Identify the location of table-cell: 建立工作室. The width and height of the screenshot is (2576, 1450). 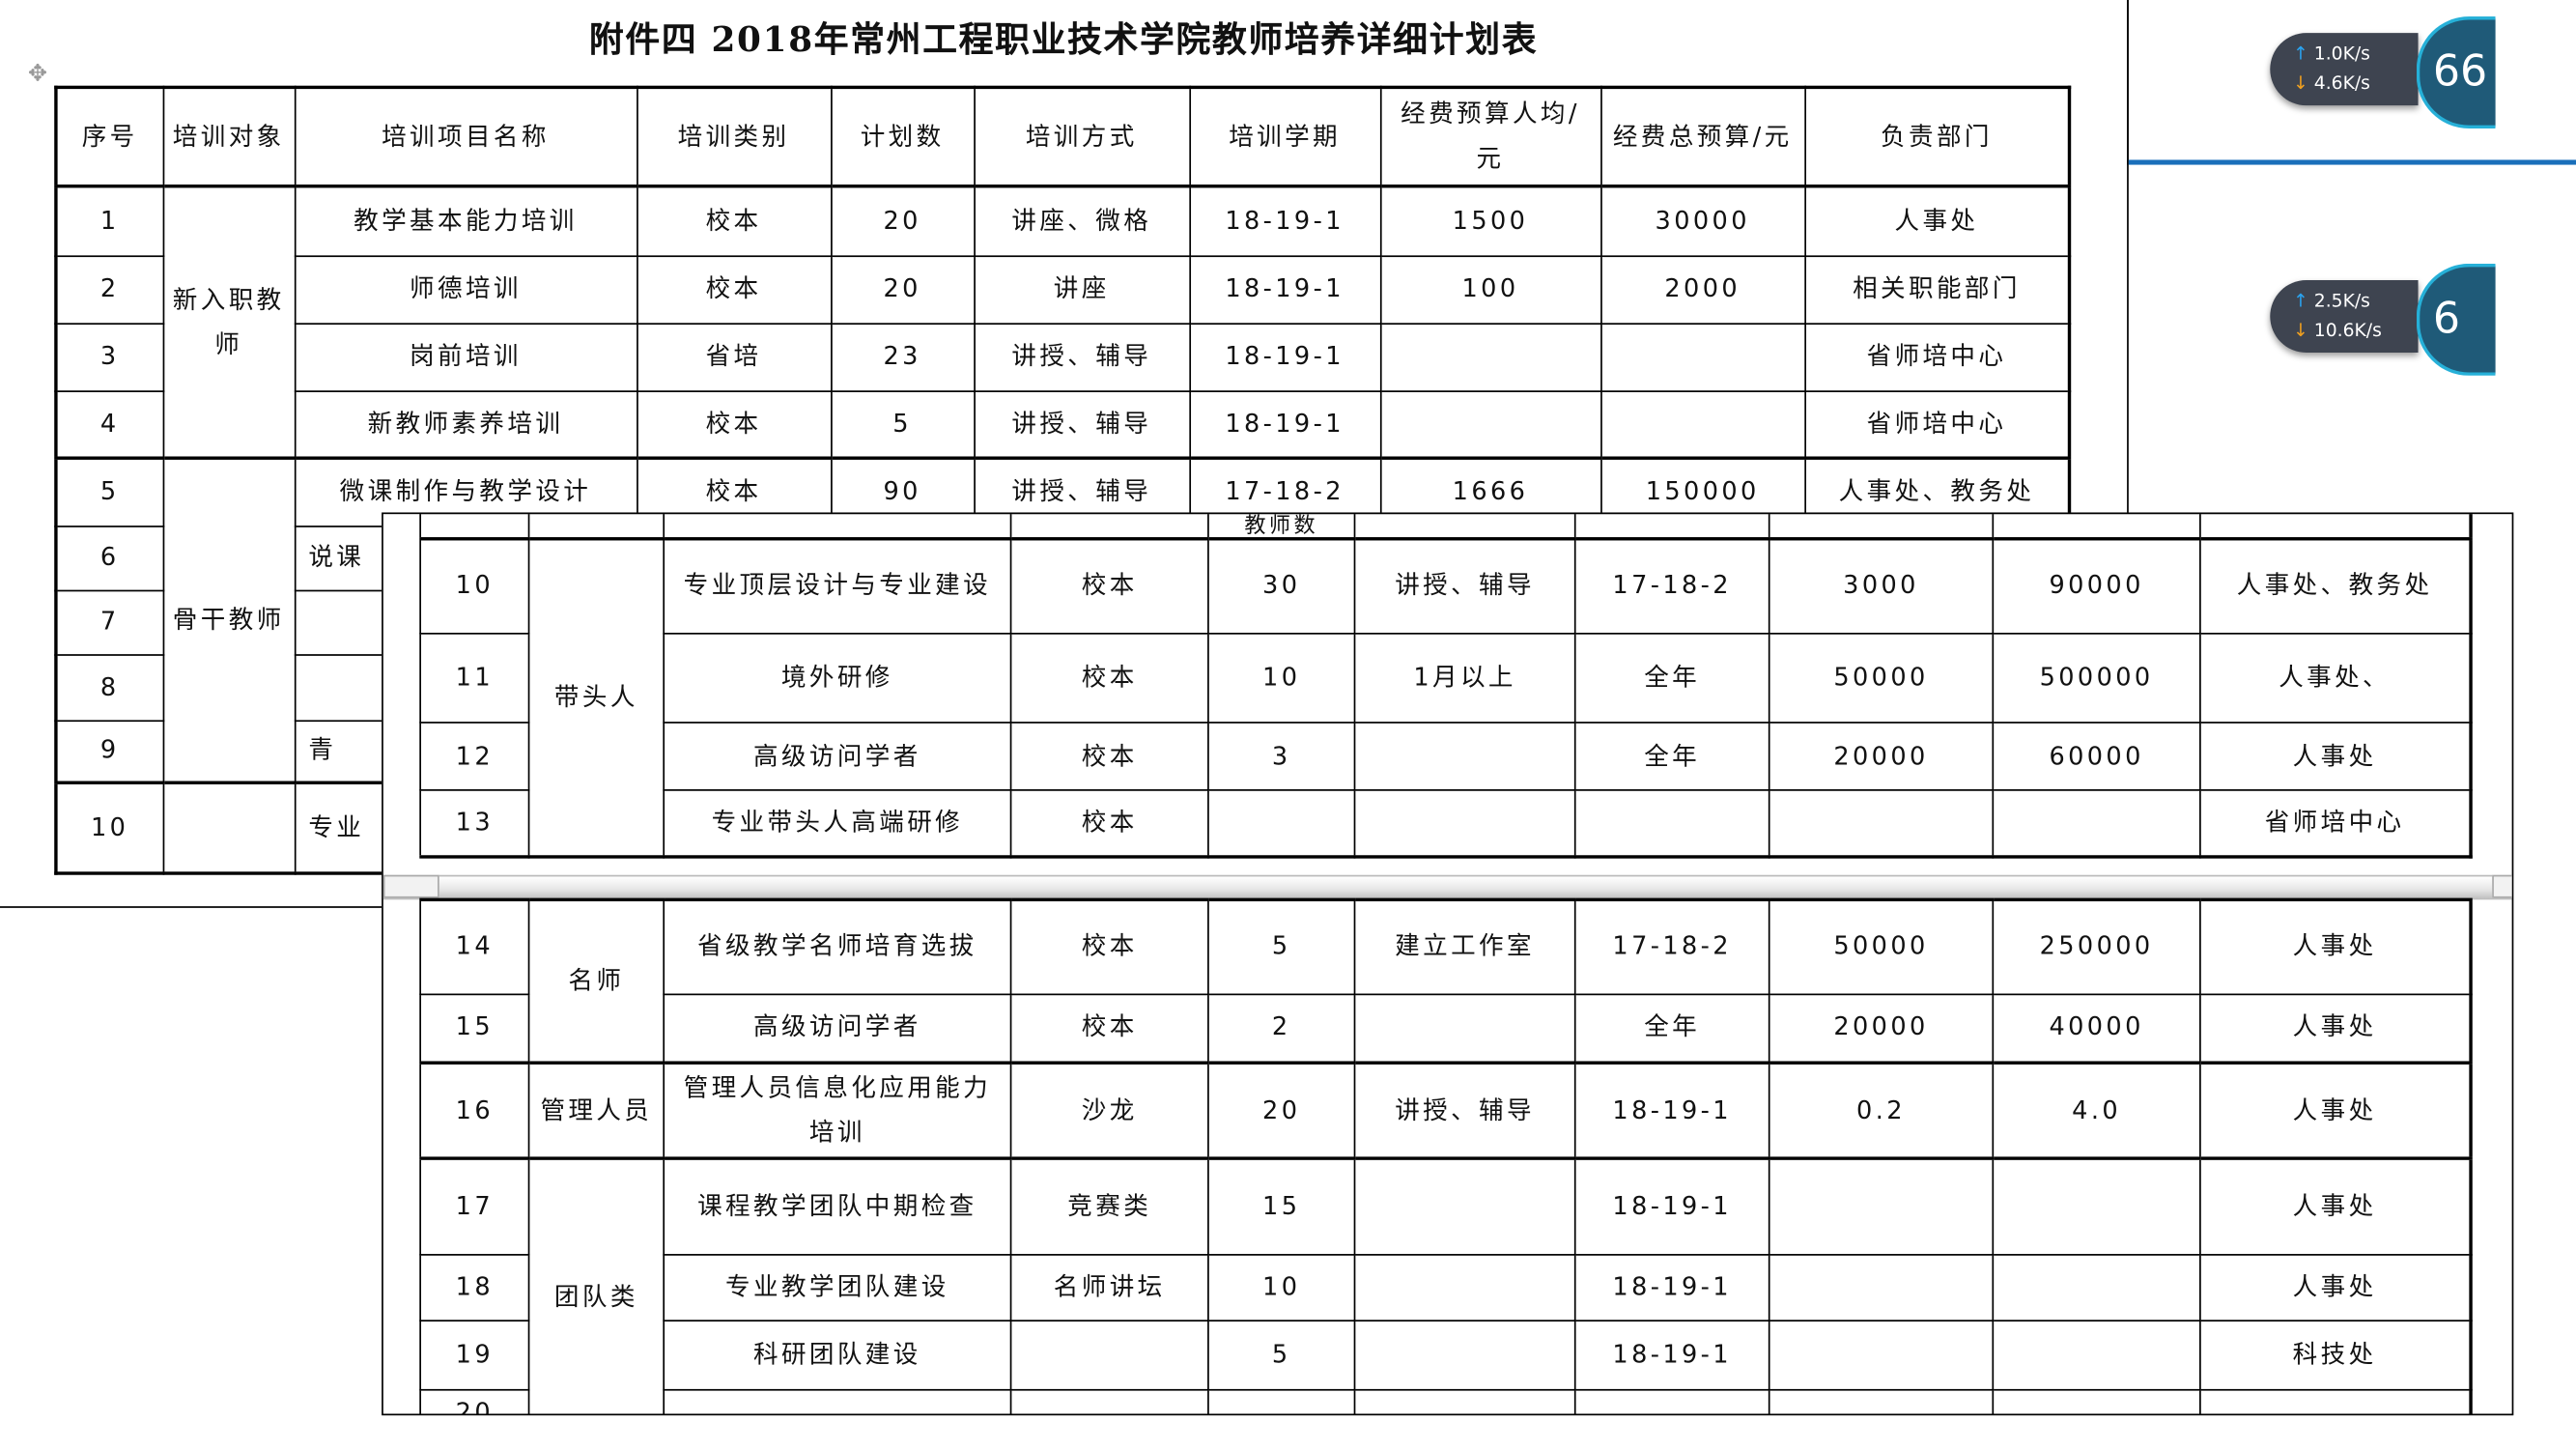
(1464, 946).